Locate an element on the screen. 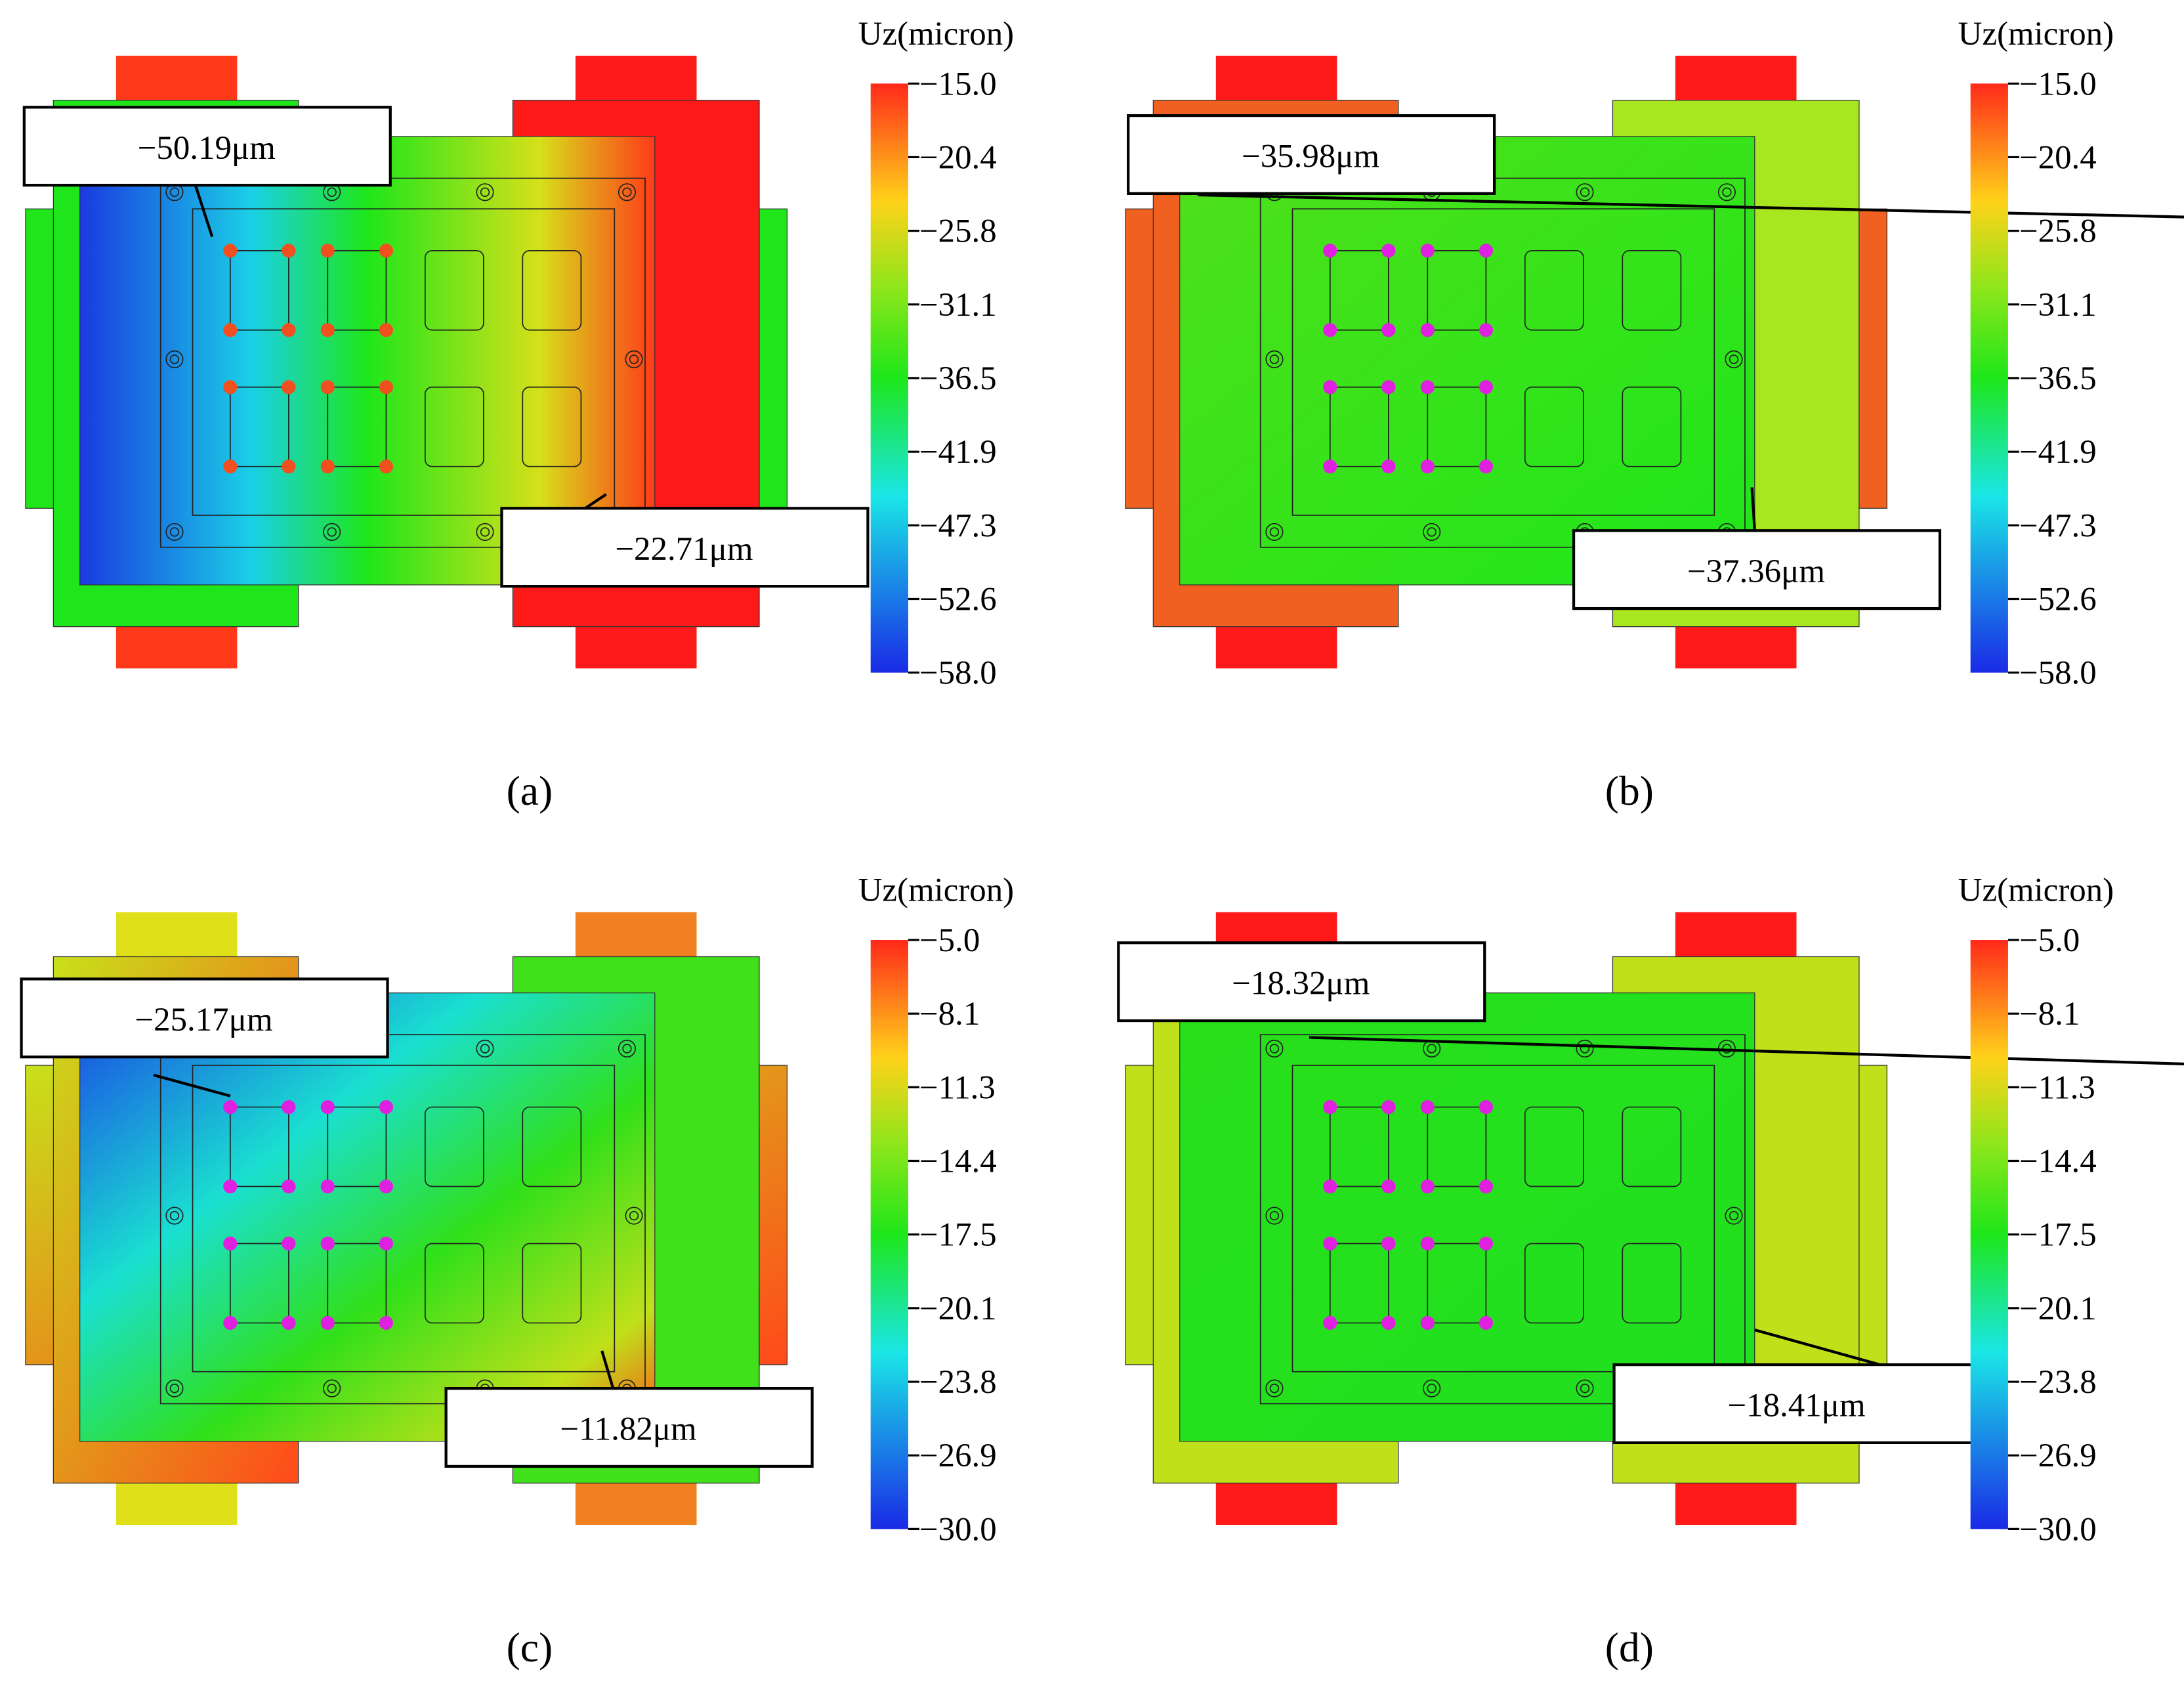  colorbar-label: −26.9 is located at coordinates (2058, 1456).